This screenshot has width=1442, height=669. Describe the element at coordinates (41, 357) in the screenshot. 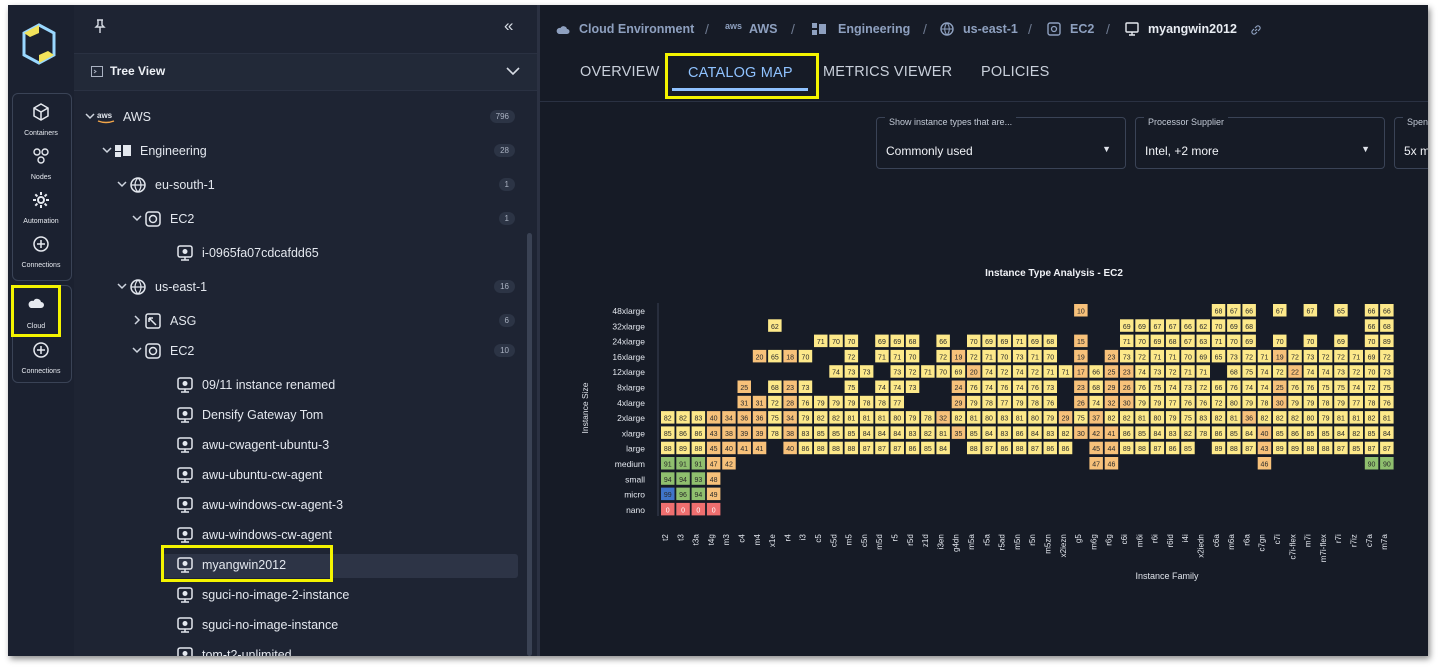

I see `rail-item-connections-2: Connections` at that location.